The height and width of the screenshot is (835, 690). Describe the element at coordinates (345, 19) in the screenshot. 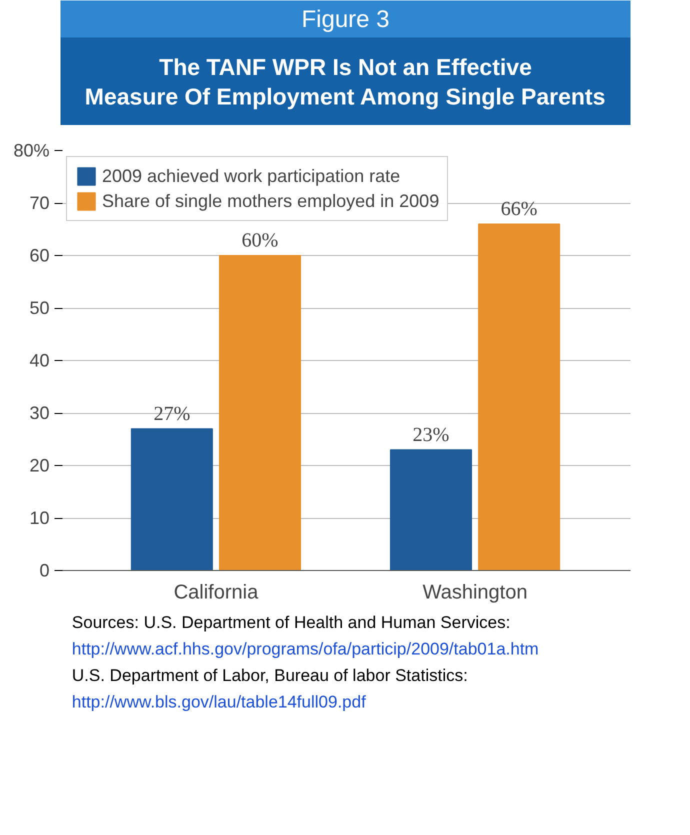

I see `chart-title: Figure 3` at that location.